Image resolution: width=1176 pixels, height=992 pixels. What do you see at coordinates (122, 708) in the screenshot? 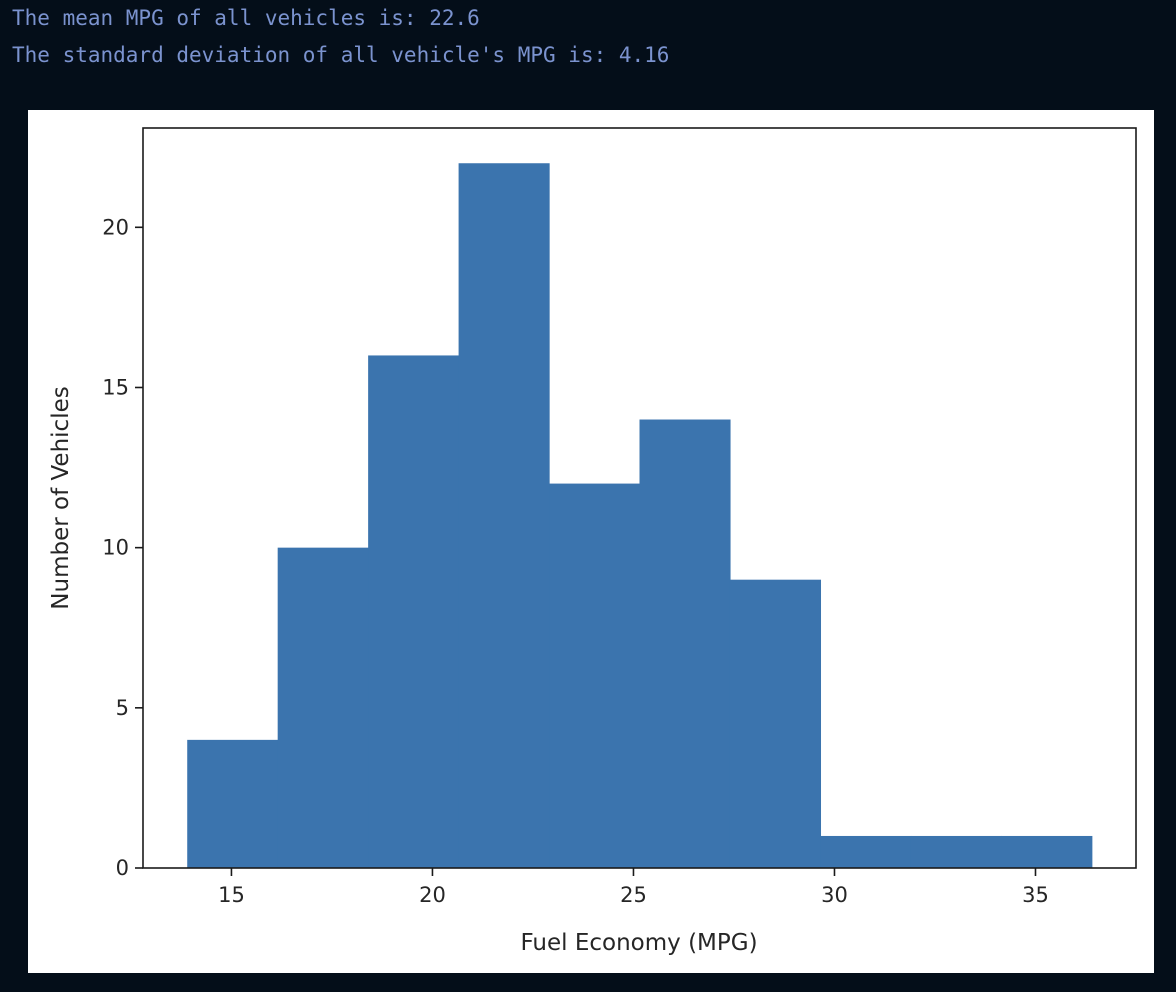
I see `y-tick-label: 5` at bounding box center [122, 708].